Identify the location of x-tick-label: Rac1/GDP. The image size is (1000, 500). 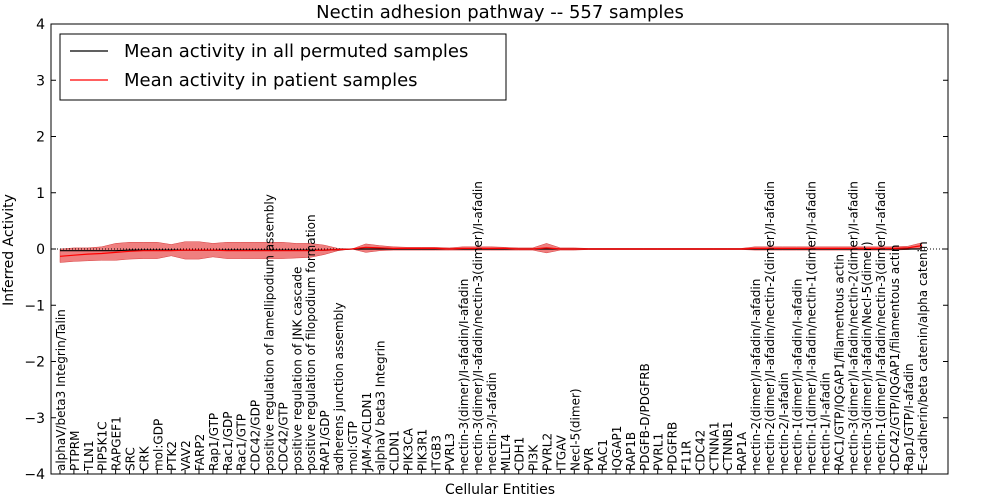
(228, 441).